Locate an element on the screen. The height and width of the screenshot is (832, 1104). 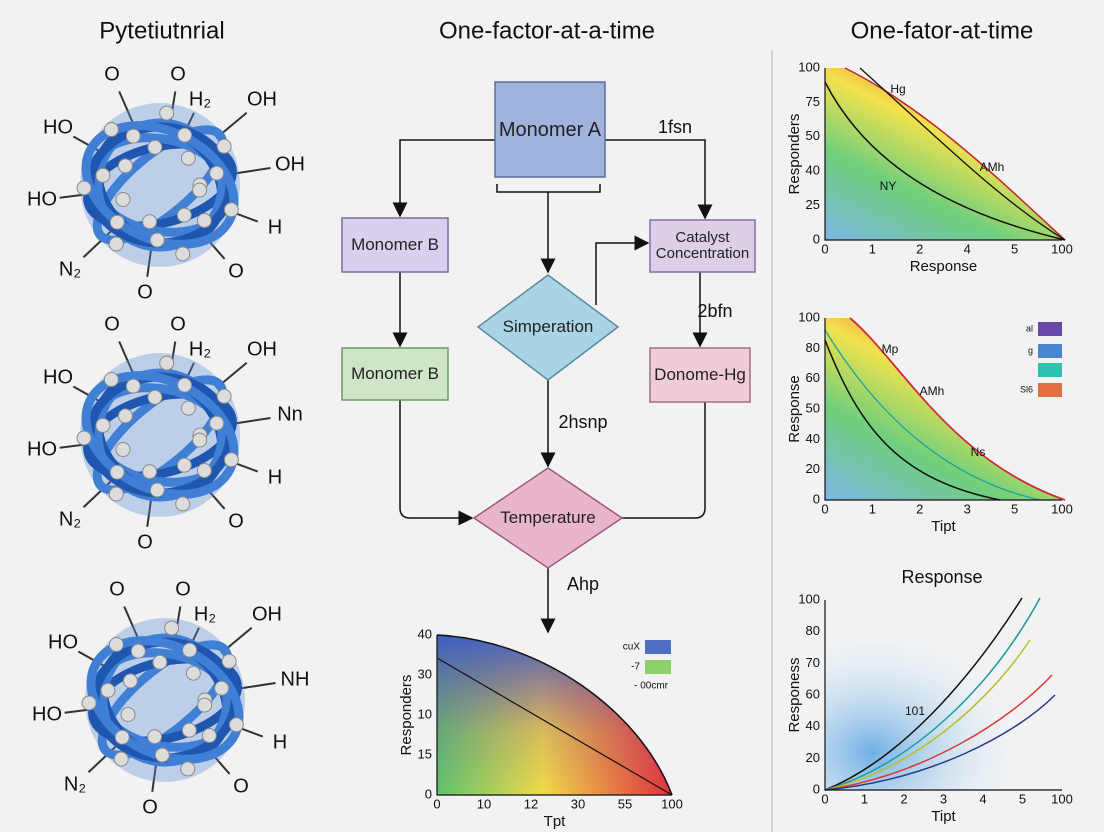
legend-label: Sl6 is located at coordinates (1026, 389).